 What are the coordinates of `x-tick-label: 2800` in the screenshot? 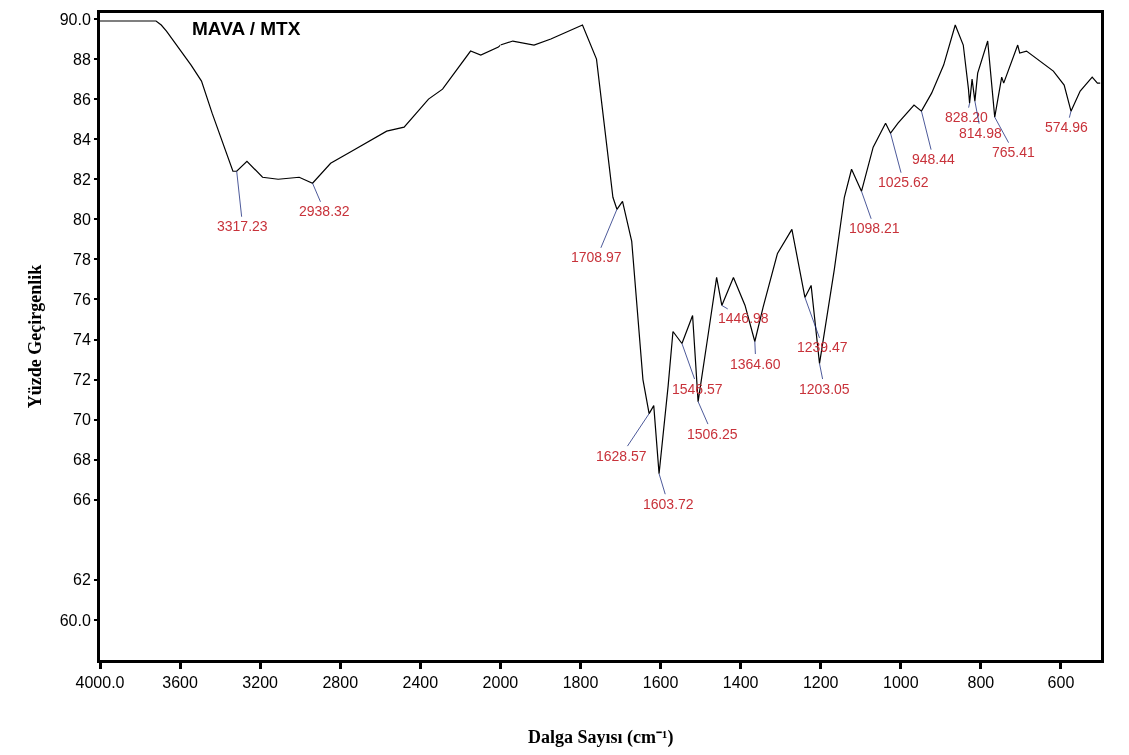 It's located at (340, 683).